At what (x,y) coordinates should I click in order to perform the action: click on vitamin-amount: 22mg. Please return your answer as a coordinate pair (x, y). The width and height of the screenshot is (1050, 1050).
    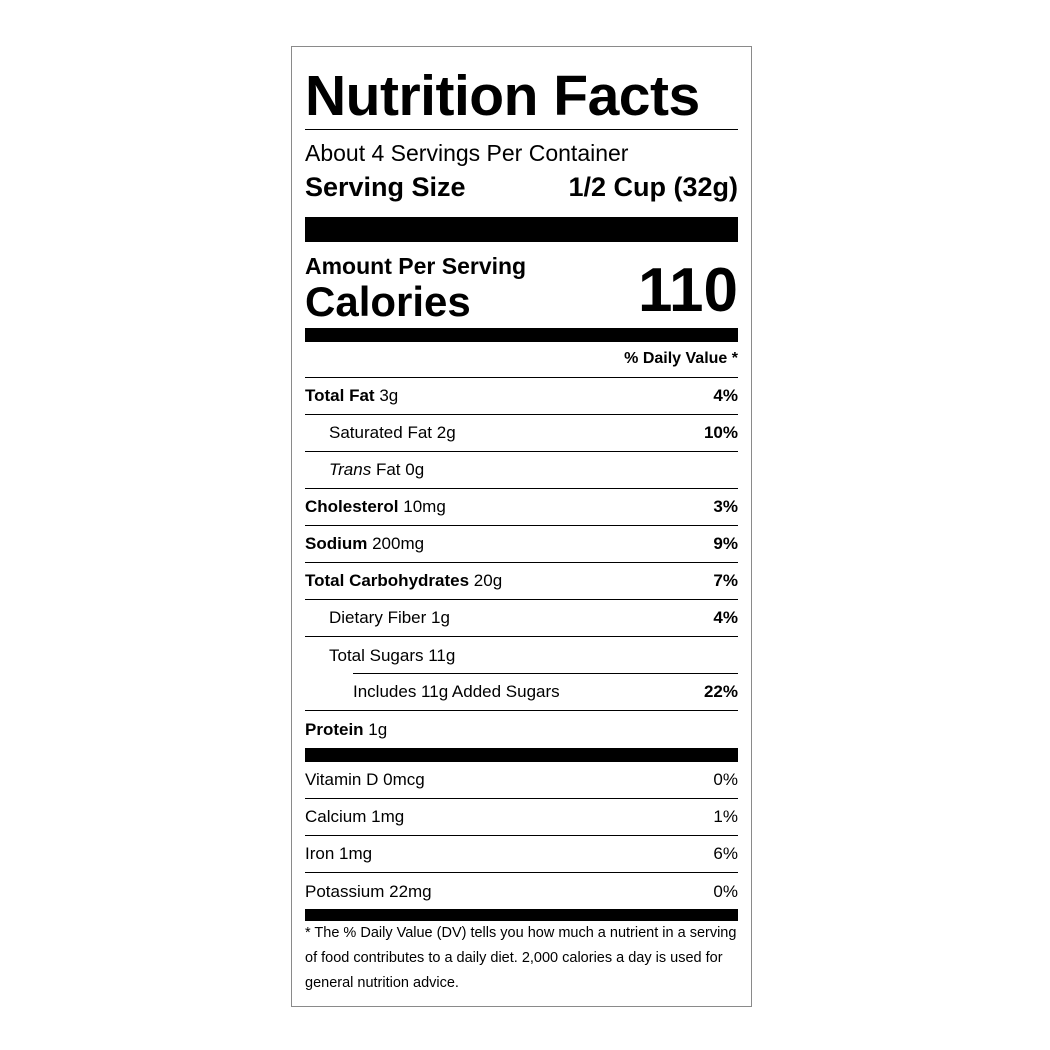
    Looking at the image, I should click on (410, 891).